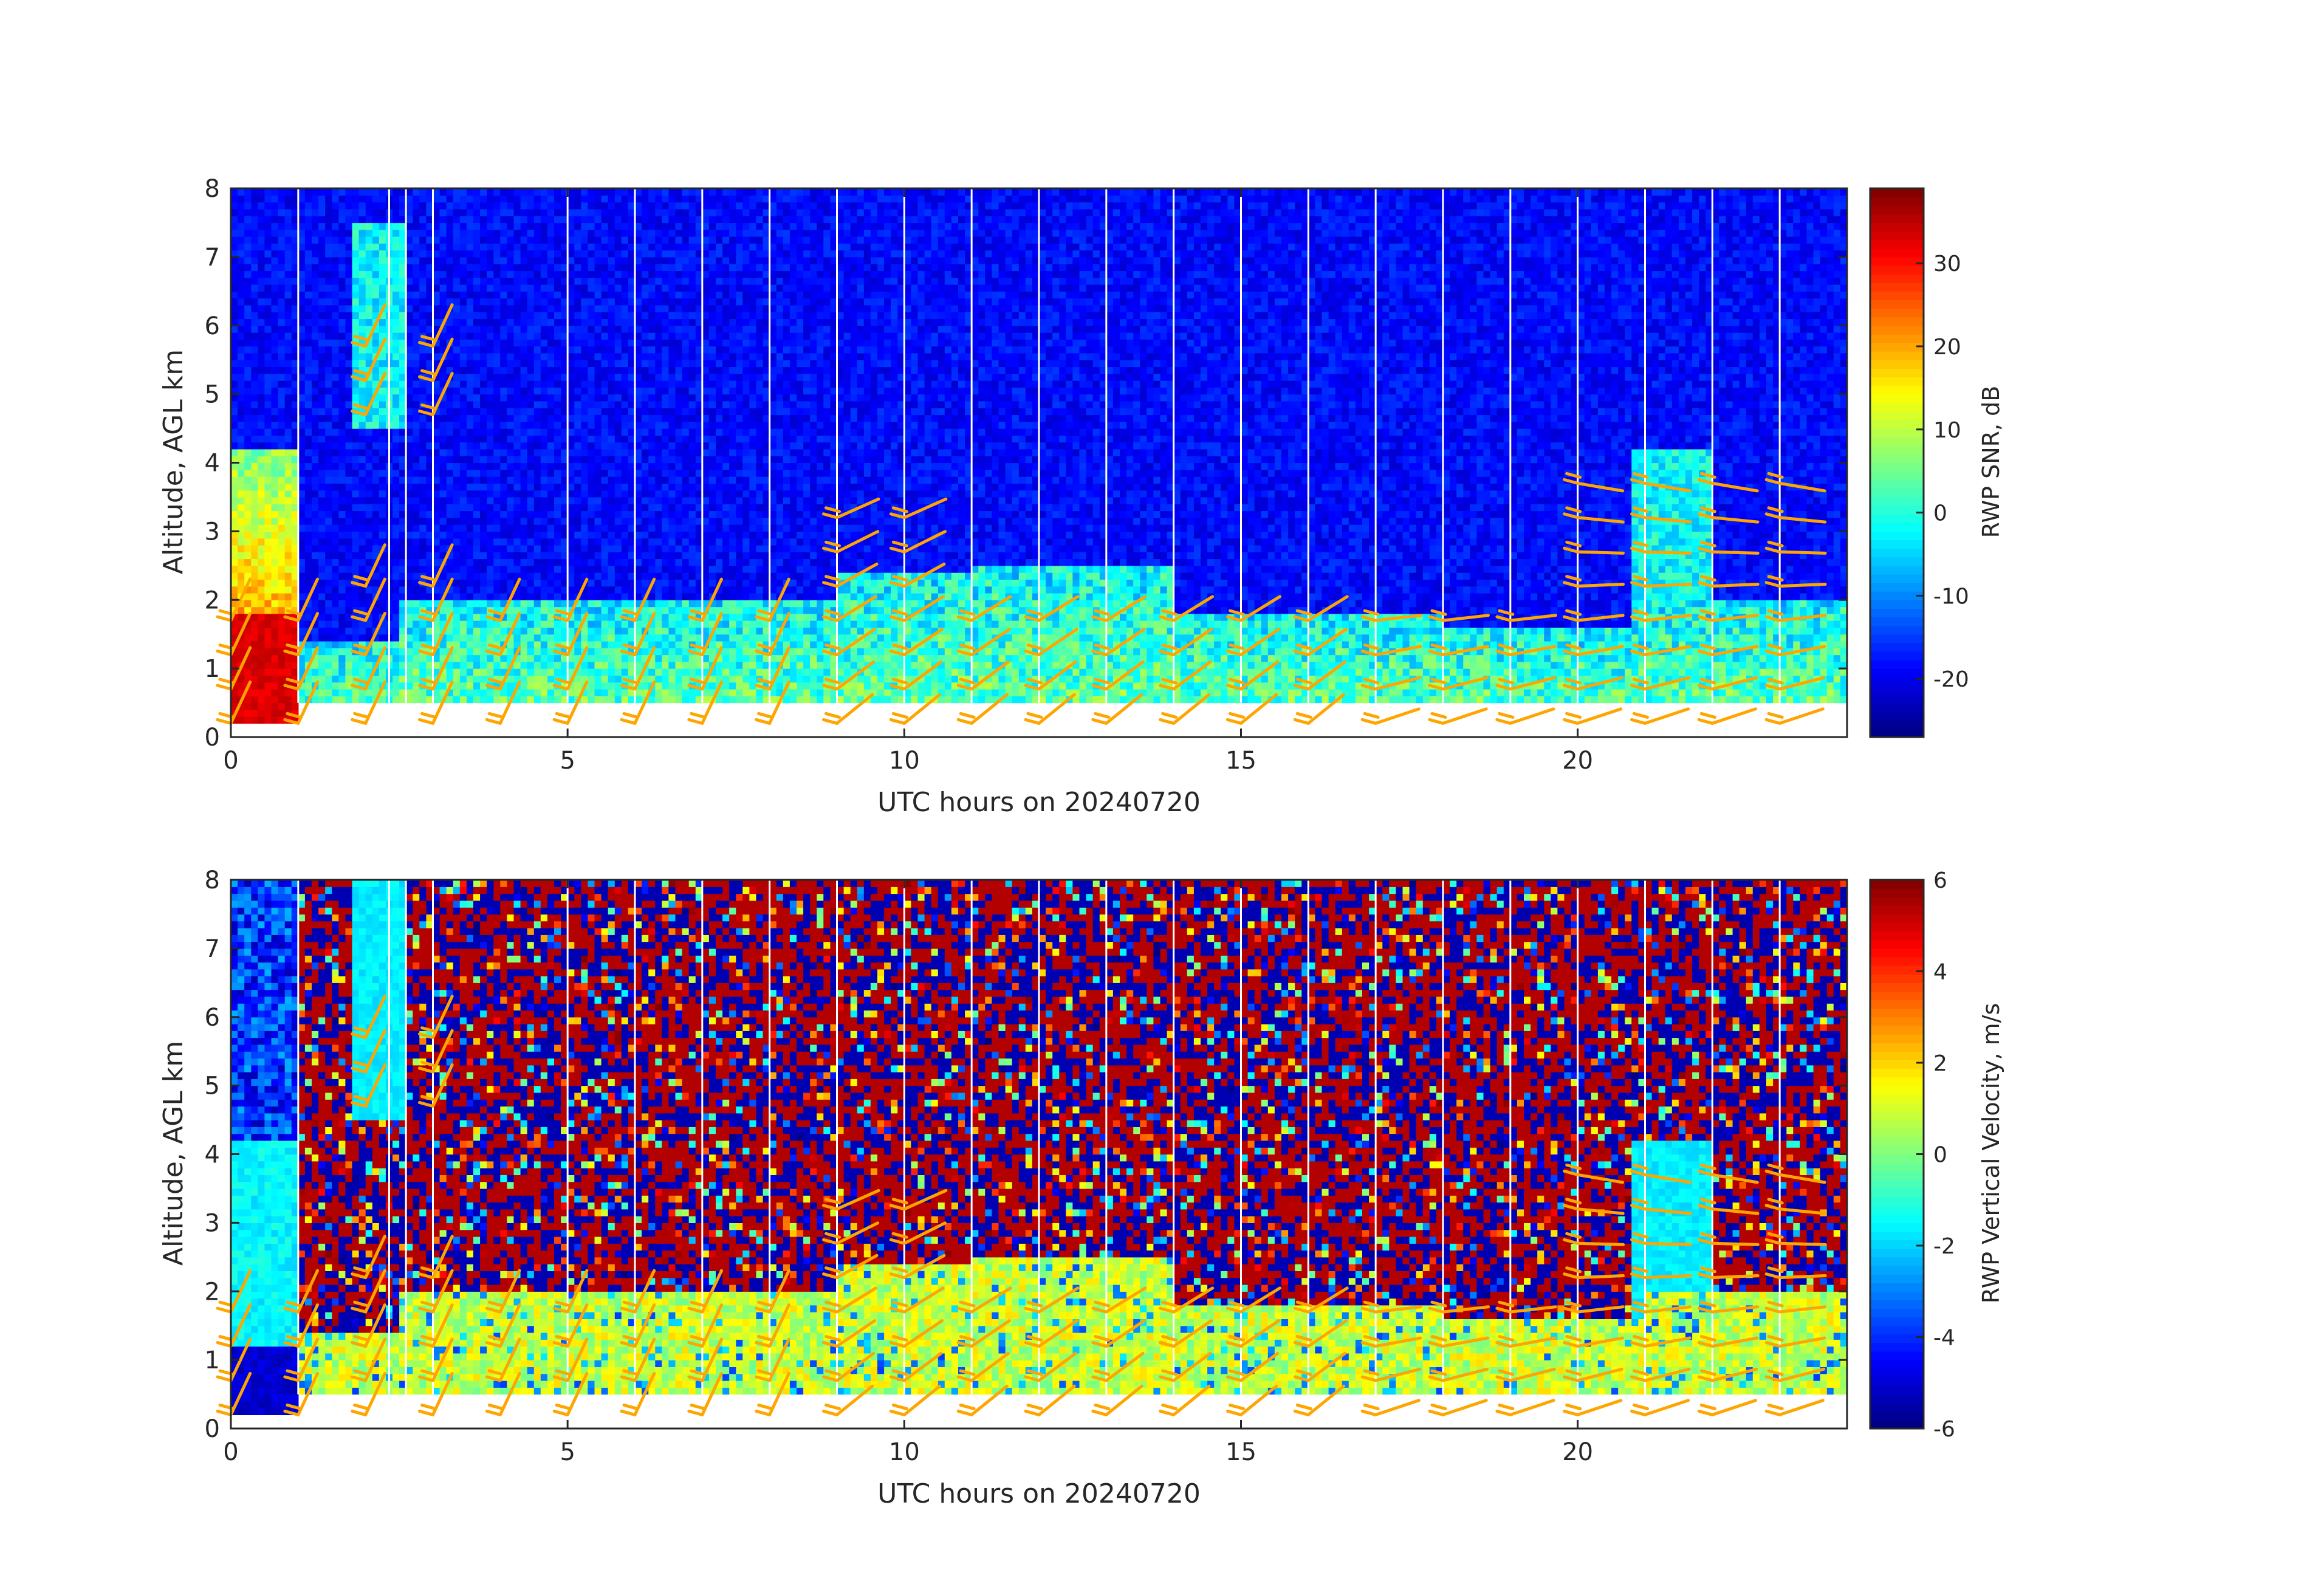 This screenshot has height=1595, width=2324. Describe the element at coordinates (567, 1452) in the screenshot. I see `x-tick-label: 5` at that location.